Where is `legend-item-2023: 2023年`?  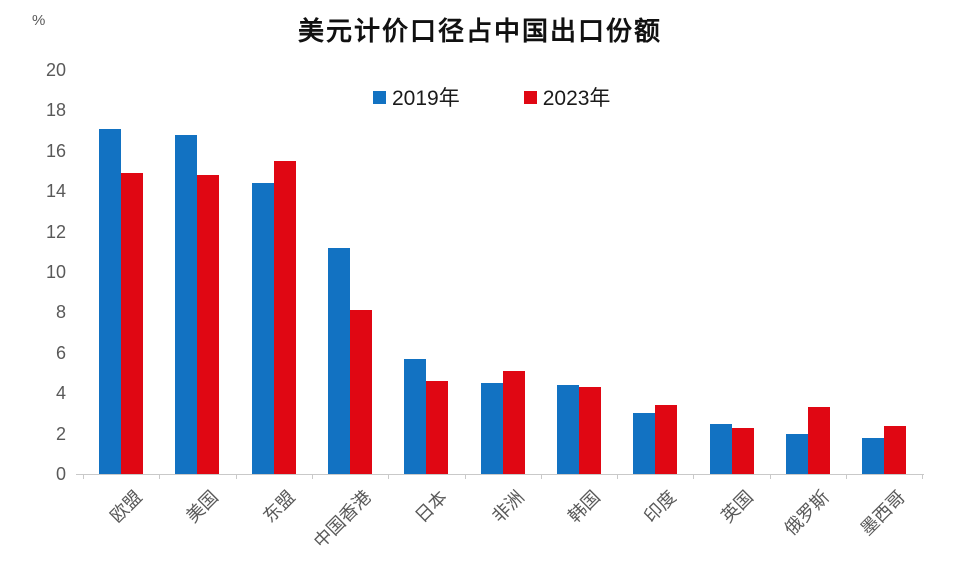 legend-item-2023: 2023年 is located at coordinates (567, 97).